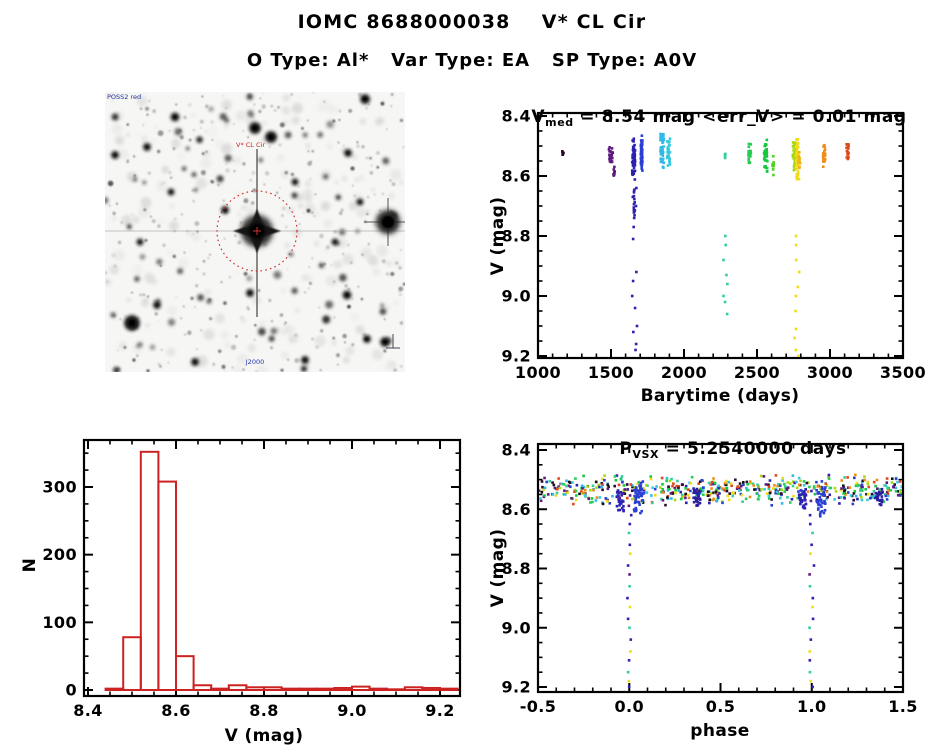  I want to click on bright-field-stars, so click(250, 230).